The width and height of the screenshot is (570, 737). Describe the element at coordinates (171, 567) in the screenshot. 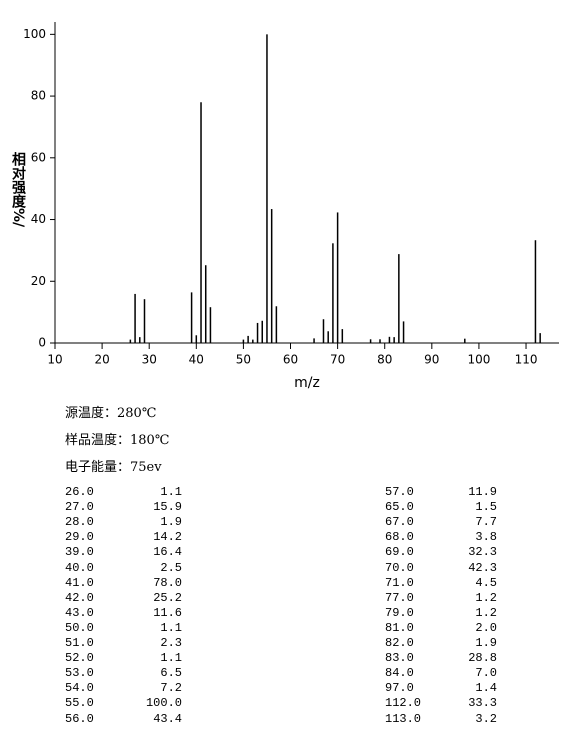

I see `table-intensity: 2.5` at that location.